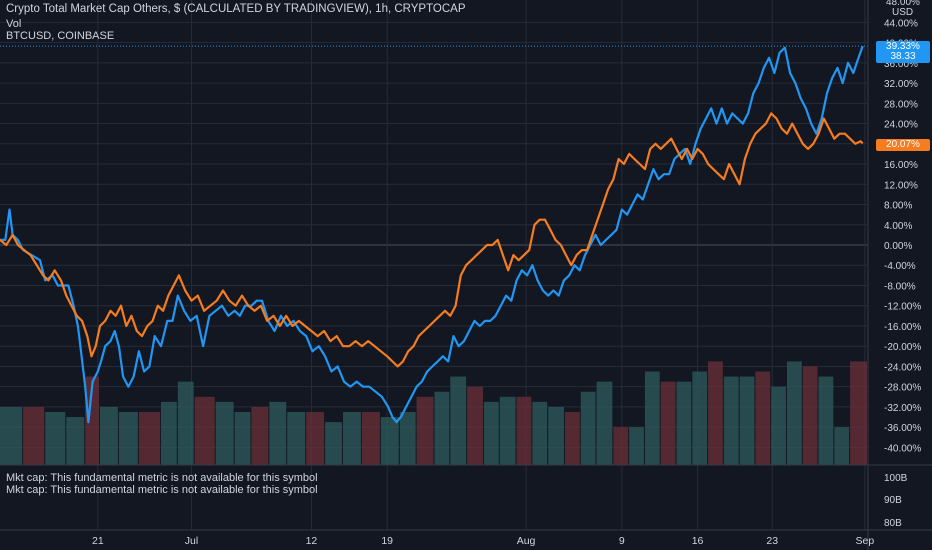 The width and height of the screenshot is (932, 550). I want to click on x-tick-label: Aug, so click(526, 541).